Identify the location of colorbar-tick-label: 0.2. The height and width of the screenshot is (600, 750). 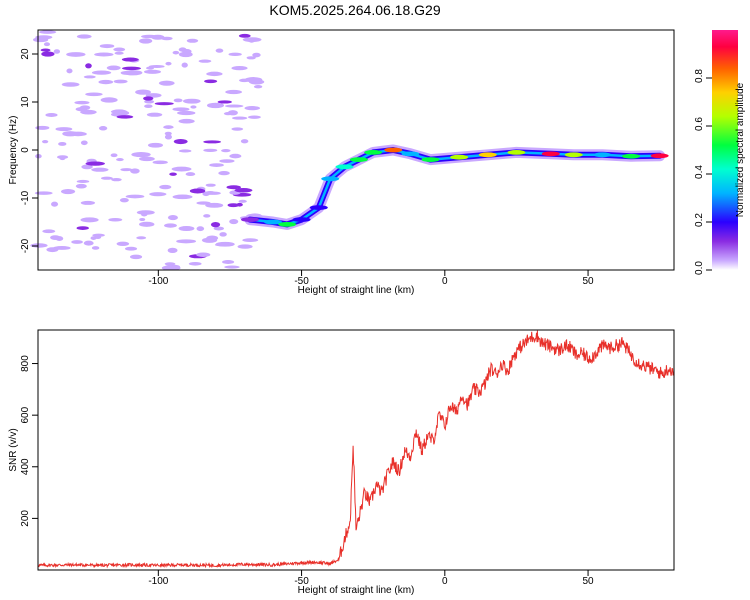
(699, 220).